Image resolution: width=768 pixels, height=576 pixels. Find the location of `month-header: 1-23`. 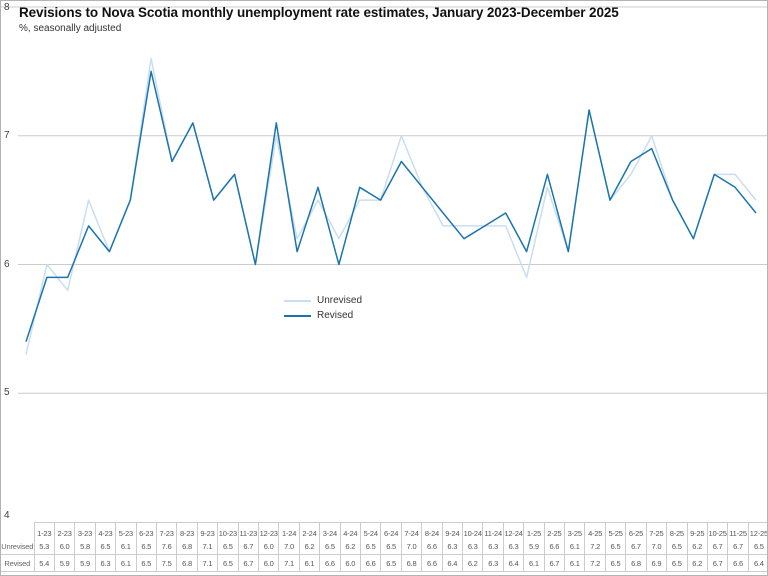

month-header: 1-23 is located at coordinates (44, 530).